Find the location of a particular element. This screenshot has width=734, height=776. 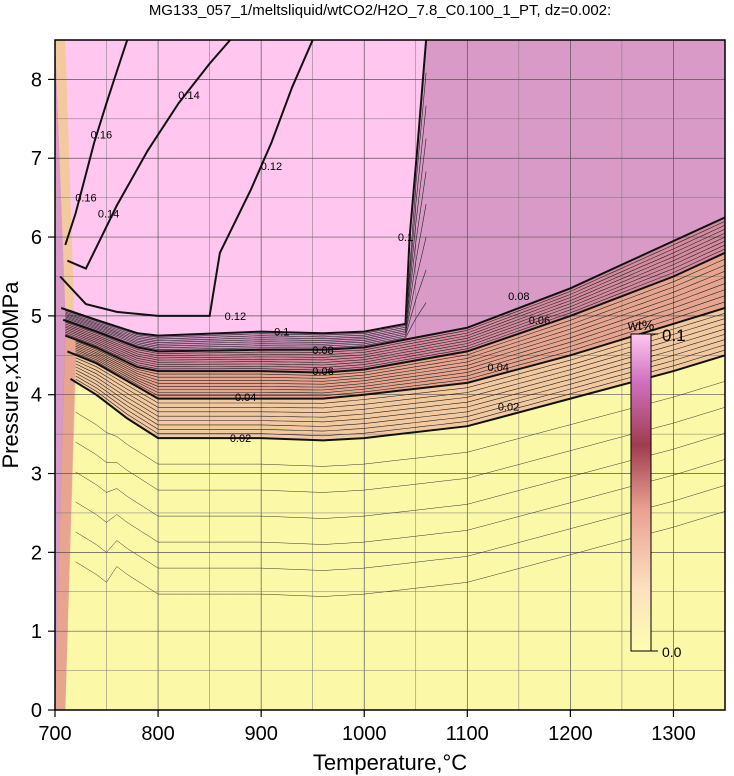

x-axis-label: Temperature,°C is located at coordinates (390, 762).